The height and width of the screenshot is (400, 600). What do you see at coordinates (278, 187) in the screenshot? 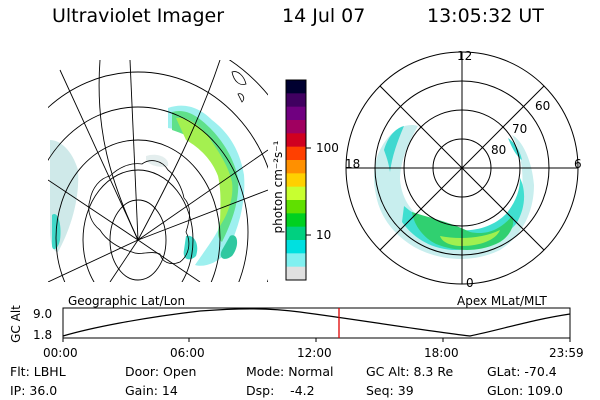
I see `colorbar-unit: photon cm⁻²s⁻¹` at bounding box center [278, 187].